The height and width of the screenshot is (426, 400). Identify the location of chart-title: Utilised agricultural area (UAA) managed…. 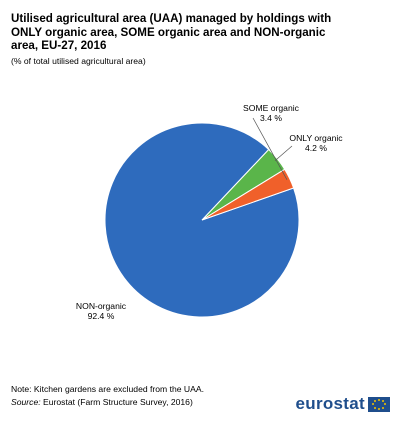
(171, 32).